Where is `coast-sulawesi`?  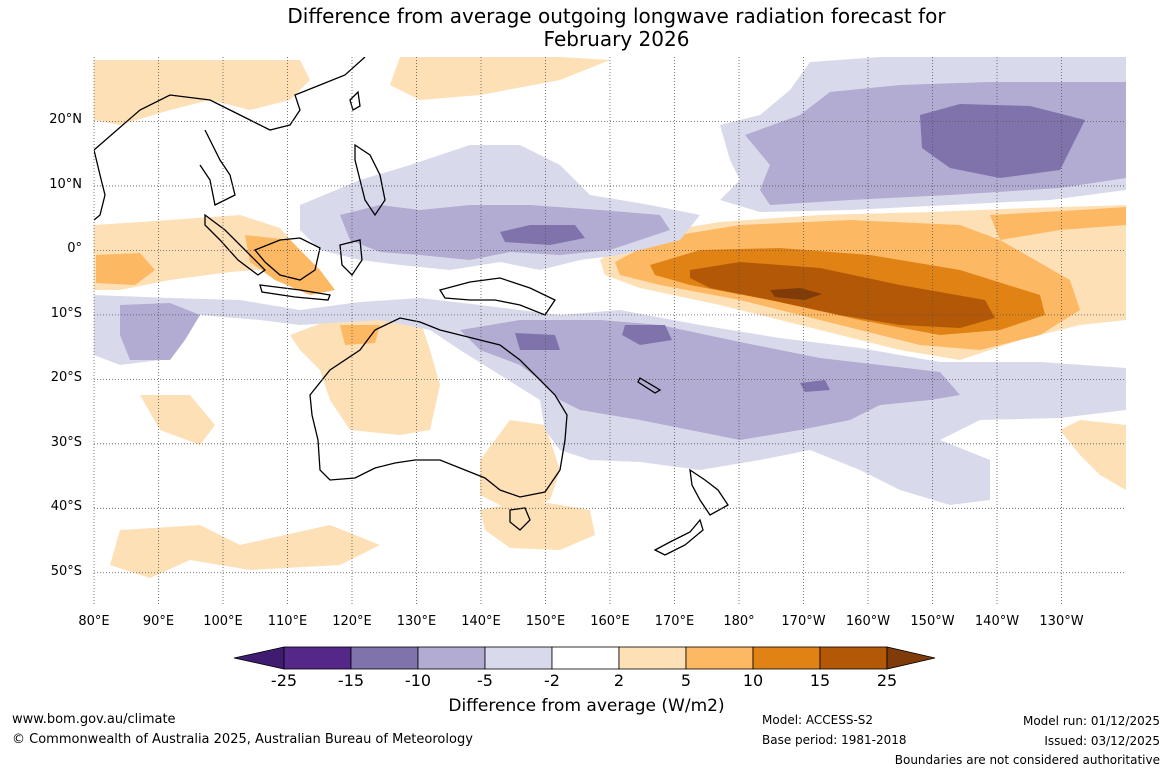 coast-sulawesi is located at coordinates (351, 258).